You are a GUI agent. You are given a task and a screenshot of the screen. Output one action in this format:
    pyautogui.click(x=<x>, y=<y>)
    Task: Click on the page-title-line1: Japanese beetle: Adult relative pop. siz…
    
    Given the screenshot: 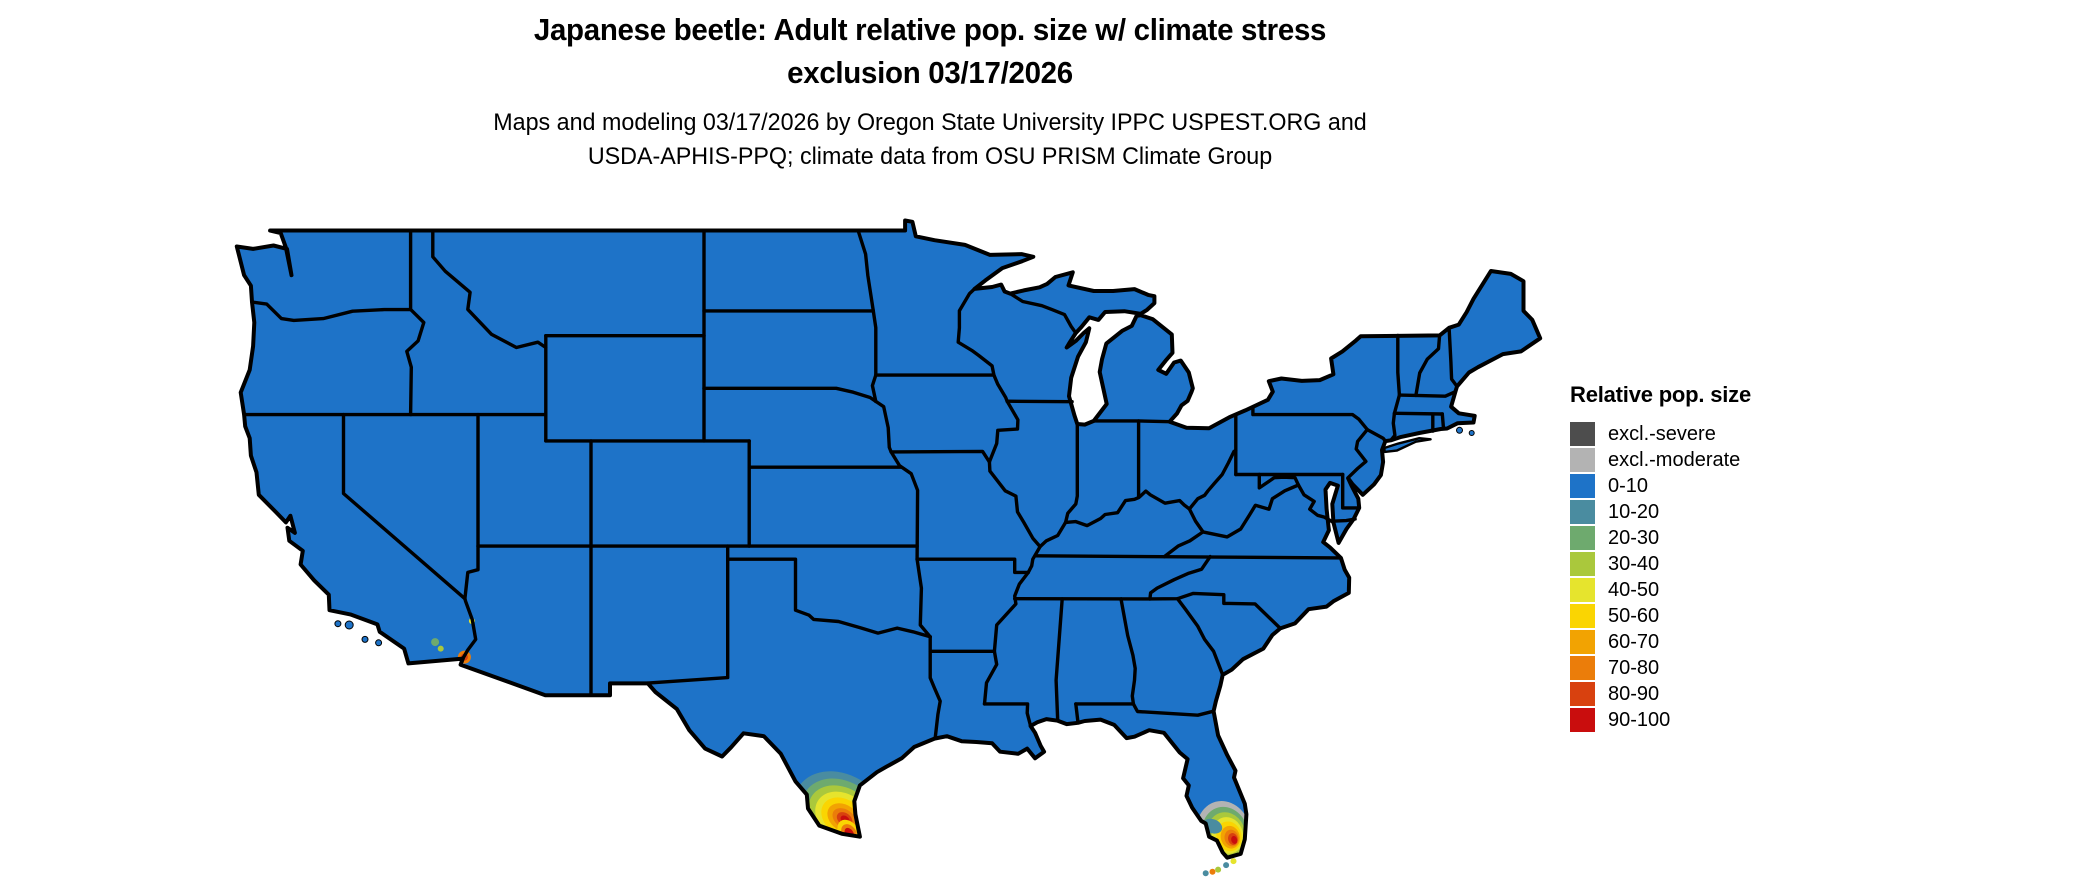 What is the action you would take?
    pyautogui.click(x=930, y=29)
    